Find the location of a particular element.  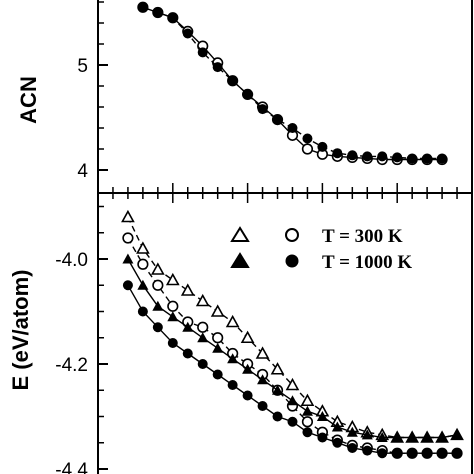

bottom-y-axis-label: E (eV/atom) is located at coordinates (20, 329).